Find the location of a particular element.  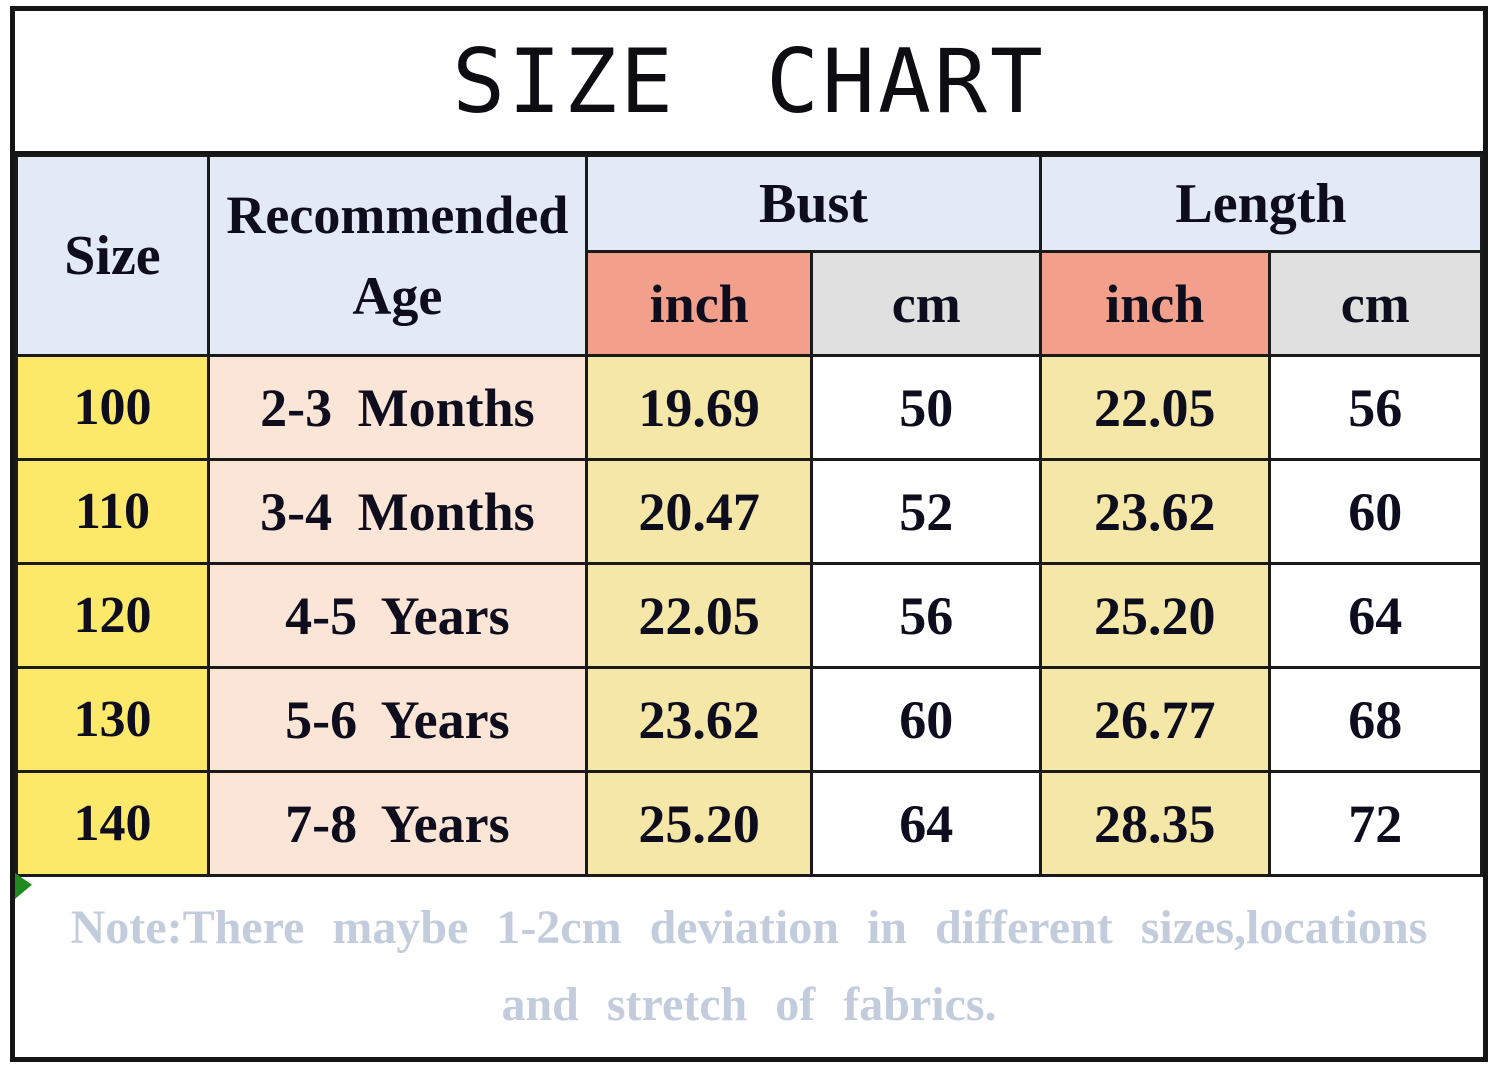

table-row: 110 3-4 Months 20.47 52 23.62 60 is located at coordinates (749, 511).